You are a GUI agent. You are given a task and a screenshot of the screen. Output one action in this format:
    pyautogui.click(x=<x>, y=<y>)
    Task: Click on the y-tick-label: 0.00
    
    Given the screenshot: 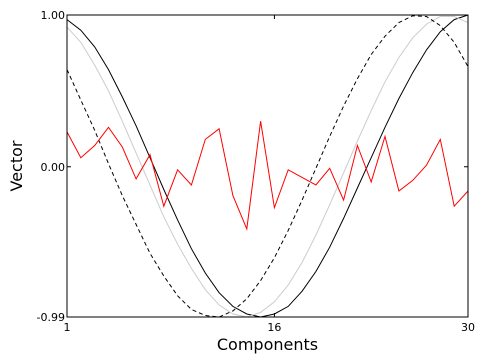 What is the action you would take?
    pyautogui.click(x=53, y=167)
    